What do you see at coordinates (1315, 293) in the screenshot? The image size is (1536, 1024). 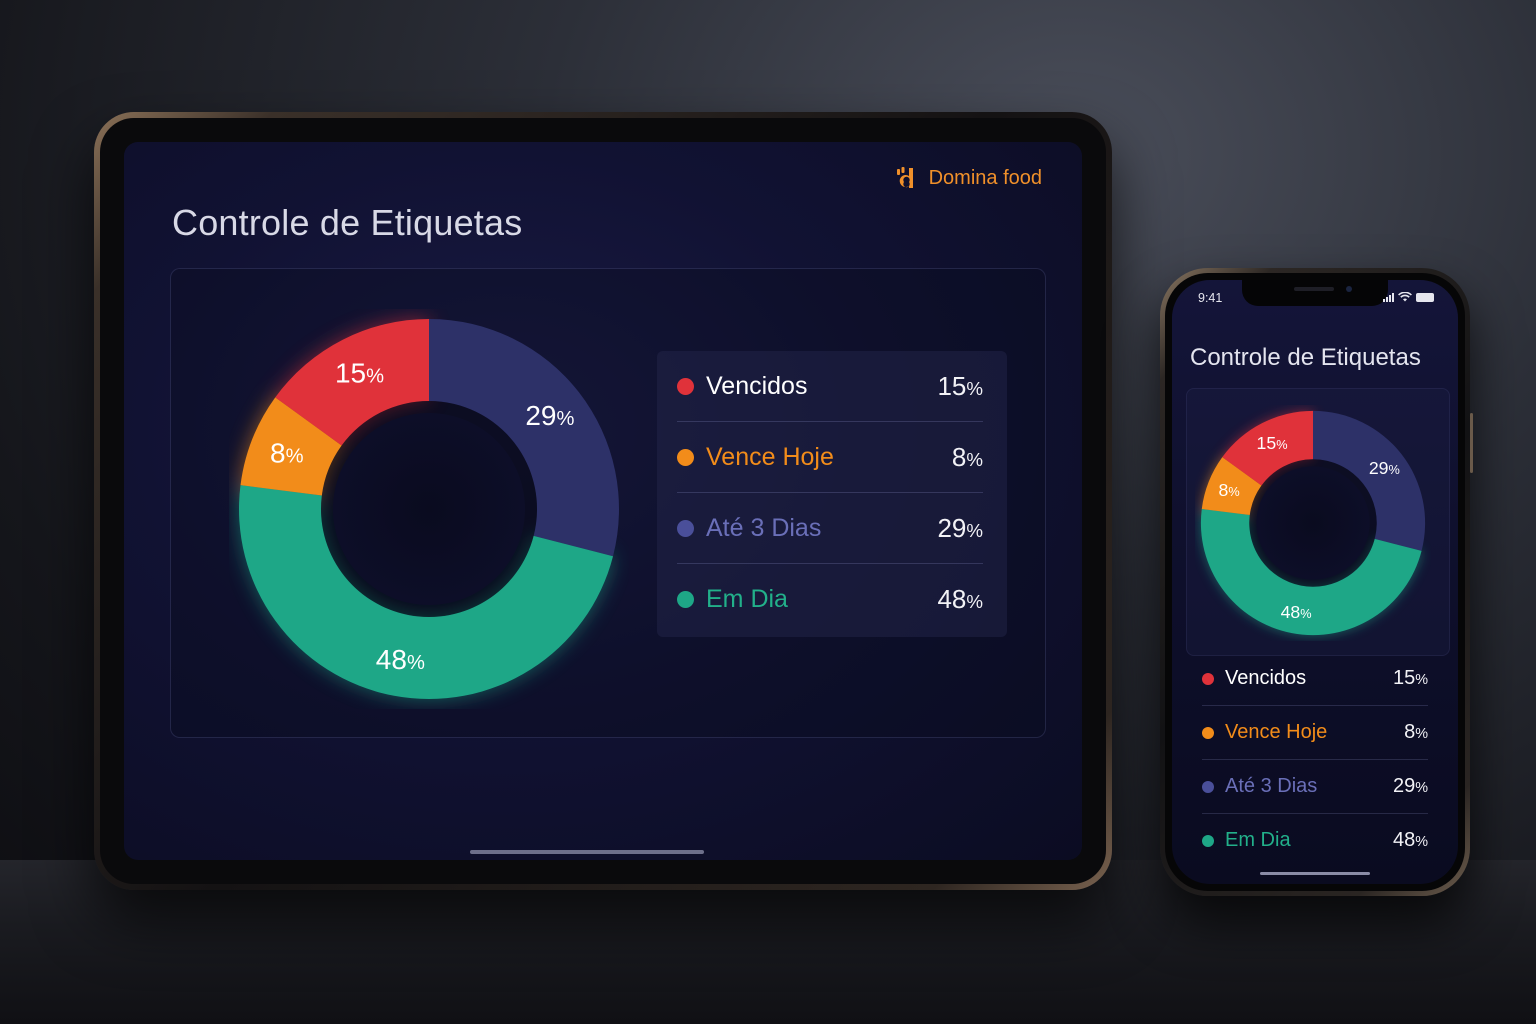 I see `notch` at bounding box center [1315, 293].